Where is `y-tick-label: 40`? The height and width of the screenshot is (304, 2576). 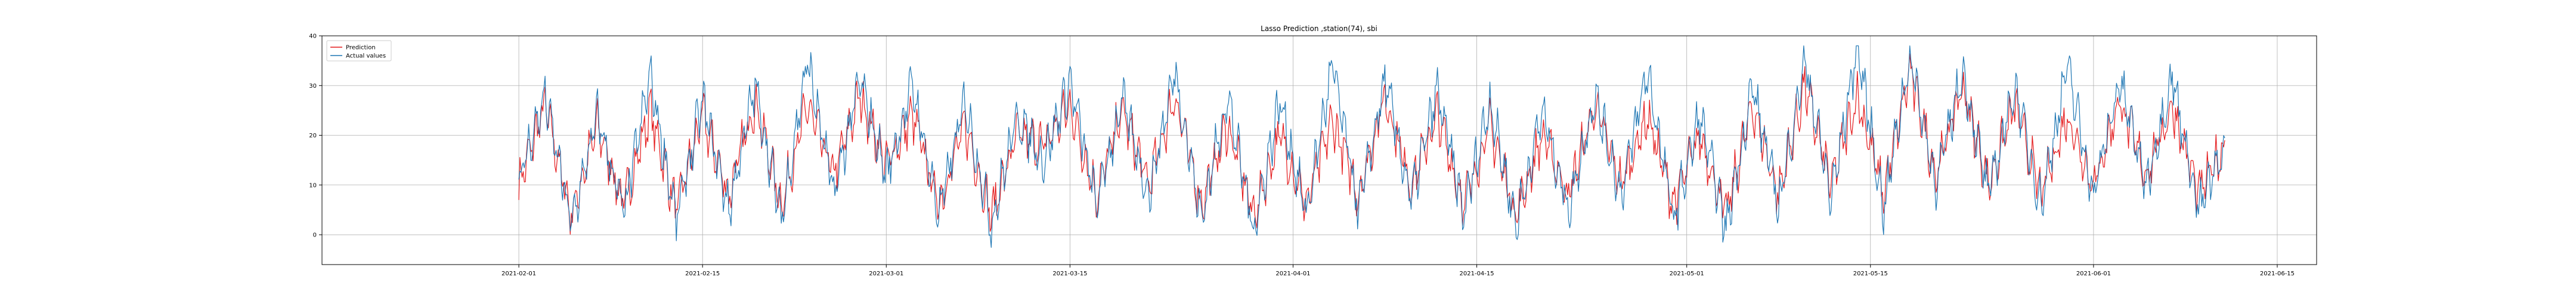 y-tick-label: 40 is located at coordinates (313, 37).